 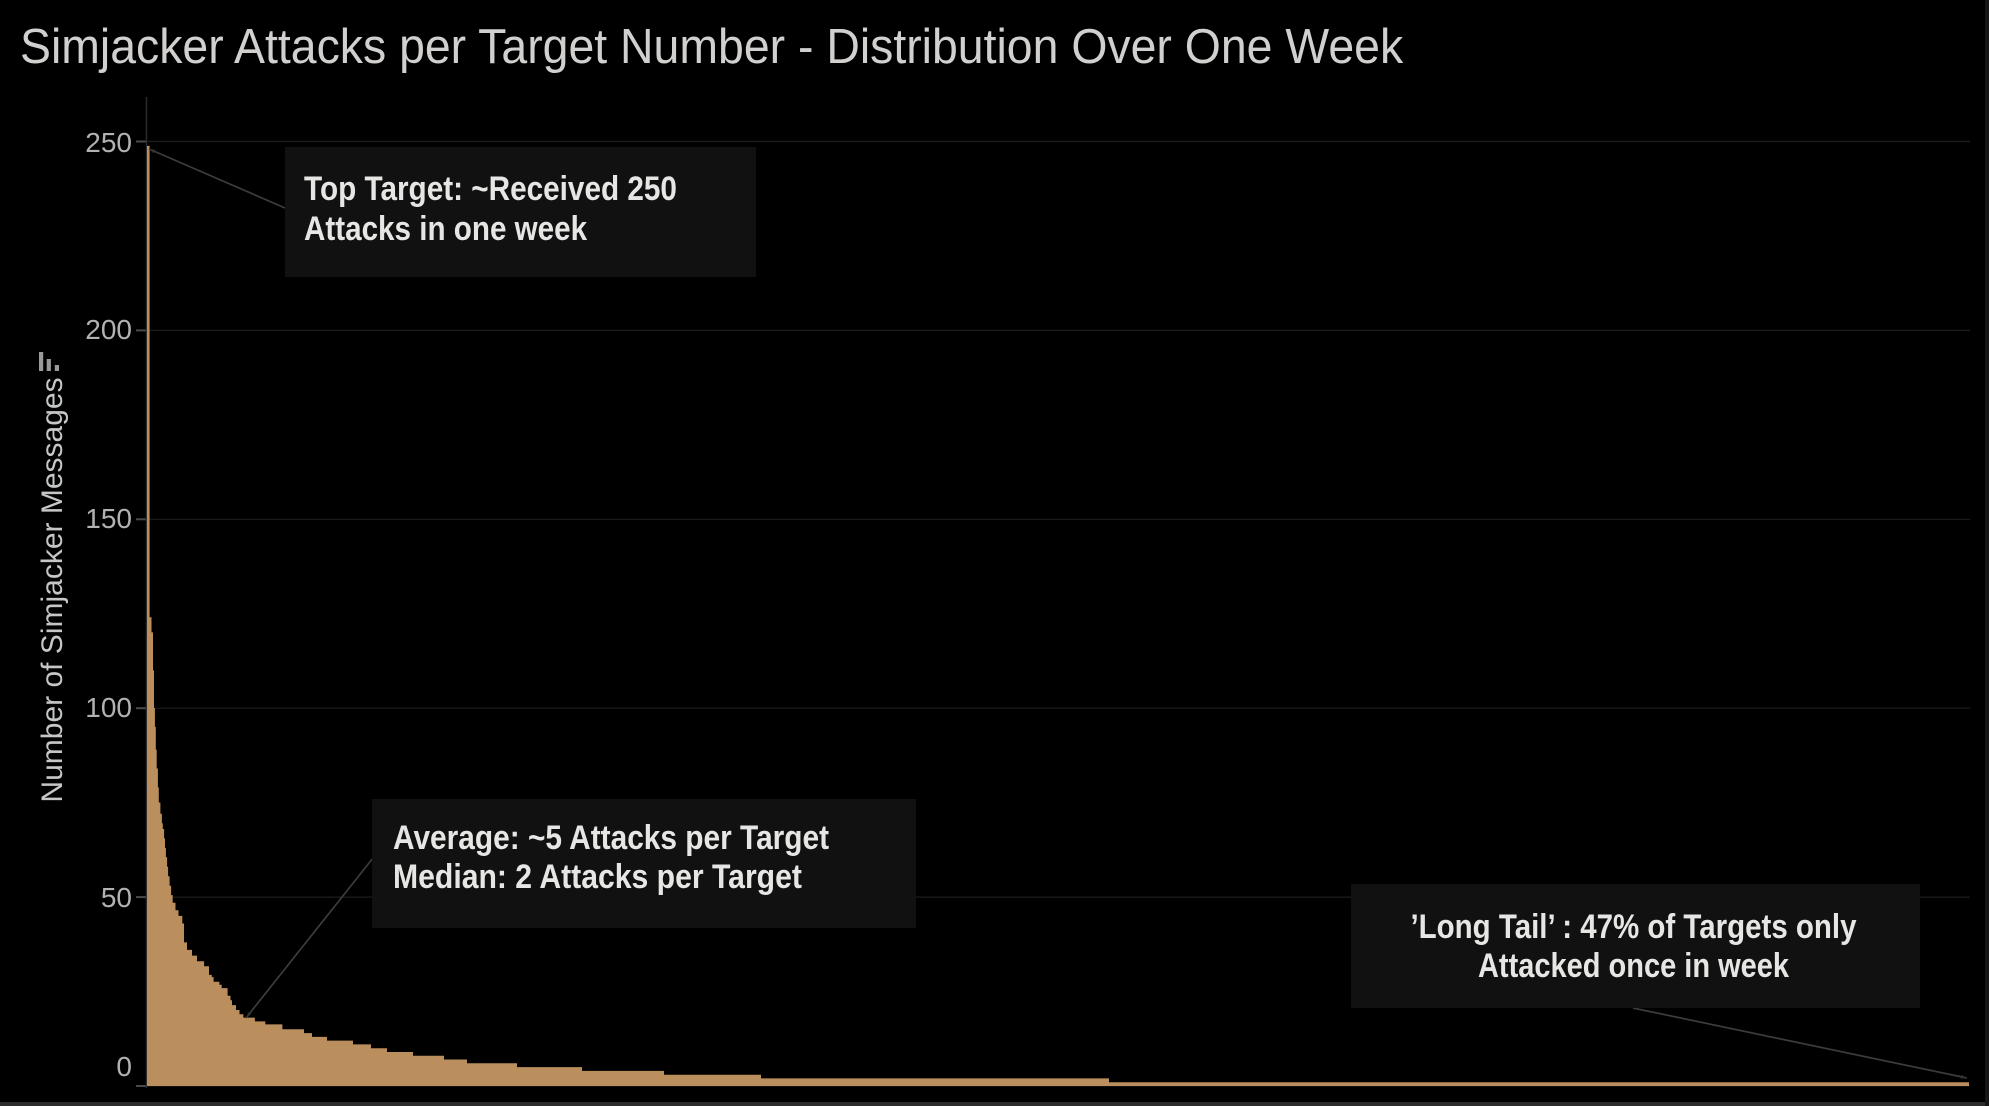 I want to click on svg-text: Number of Simjacker Messages, so click(x=52, y=589).